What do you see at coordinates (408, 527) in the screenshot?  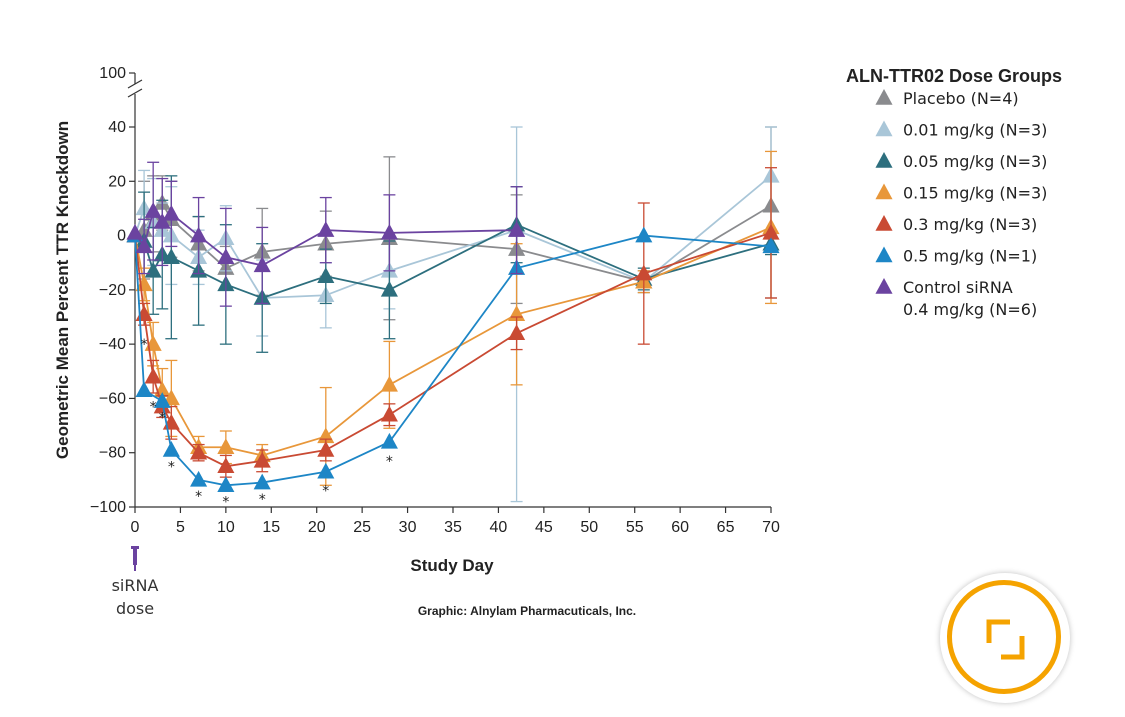 I see `x-tick-label: 30` at bounding box center [408, 527].